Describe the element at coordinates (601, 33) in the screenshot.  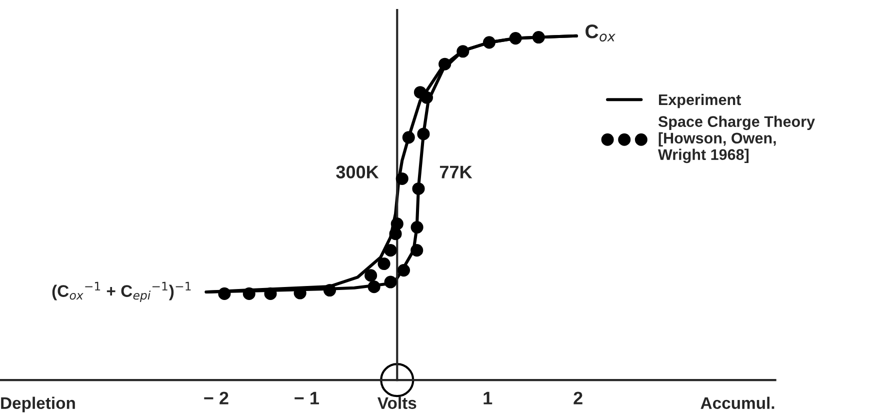
I see `annotation: C$_{ox}$` at that location.